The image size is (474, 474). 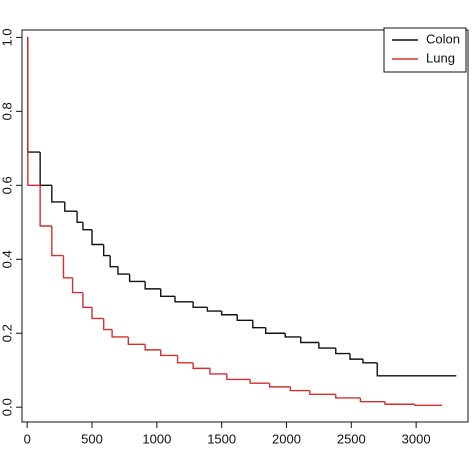 What do you see at coordinates (416, 438) in the screenshot?
I see `x-tick-label: 3000` at bounding box center [416, 438].